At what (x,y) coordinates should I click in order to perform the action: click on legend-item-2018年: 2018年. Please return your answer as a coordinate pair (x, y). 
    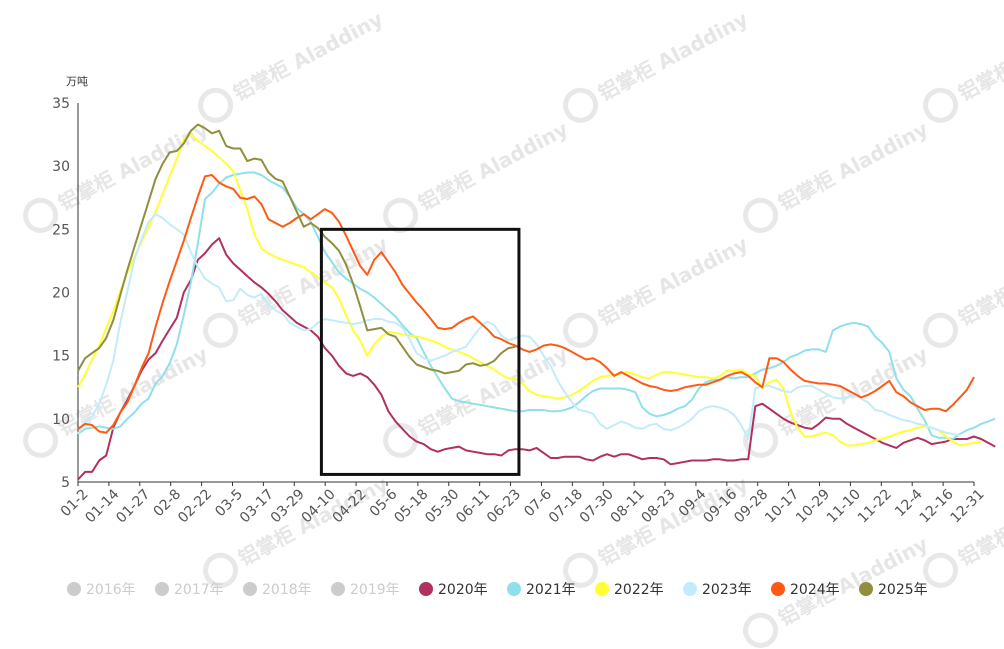
    Looking at the image, I should click on (277, 590).